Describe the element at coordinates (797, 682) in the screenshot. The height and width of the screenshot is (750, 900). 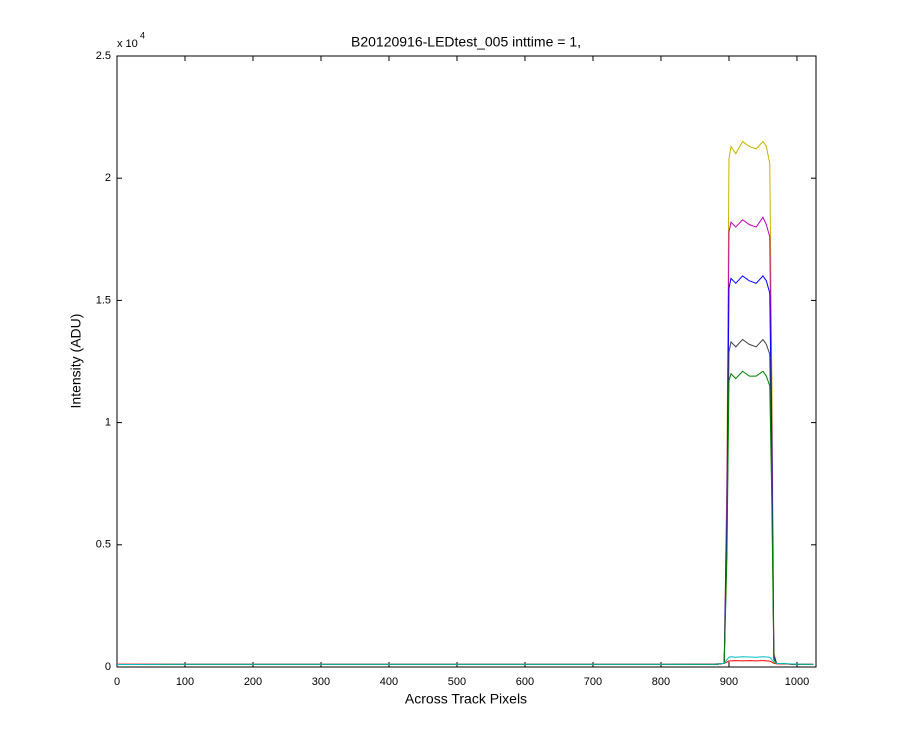
I see `x-tick-label: 1000` at that location.